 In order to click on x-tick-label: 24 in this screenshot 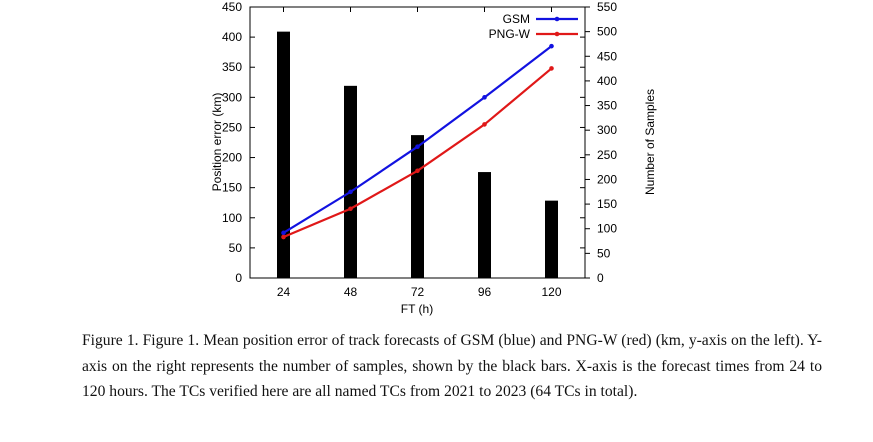, I will do `click(284, 292)`.